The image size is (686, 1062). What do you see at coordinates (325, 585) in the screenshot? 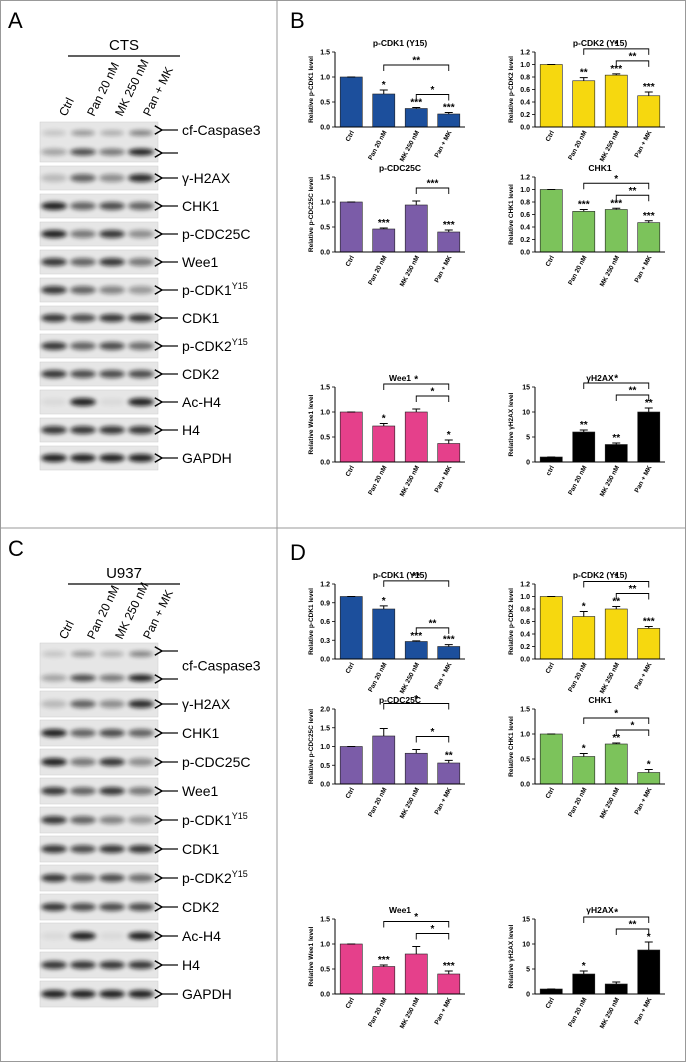
I see `y-tick-label: 1.2` at bounding box center [325, 585].